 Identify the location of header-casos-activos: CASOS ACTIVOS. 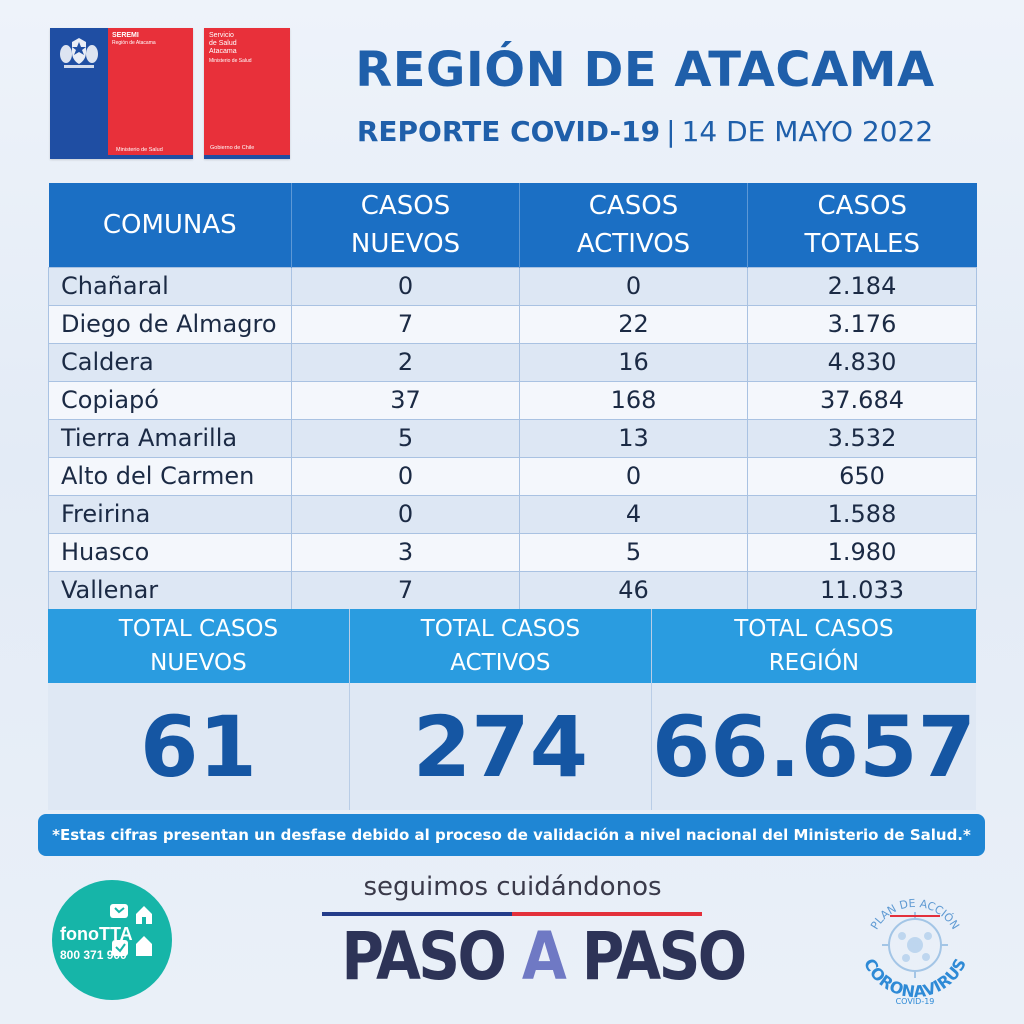
(633, 225).